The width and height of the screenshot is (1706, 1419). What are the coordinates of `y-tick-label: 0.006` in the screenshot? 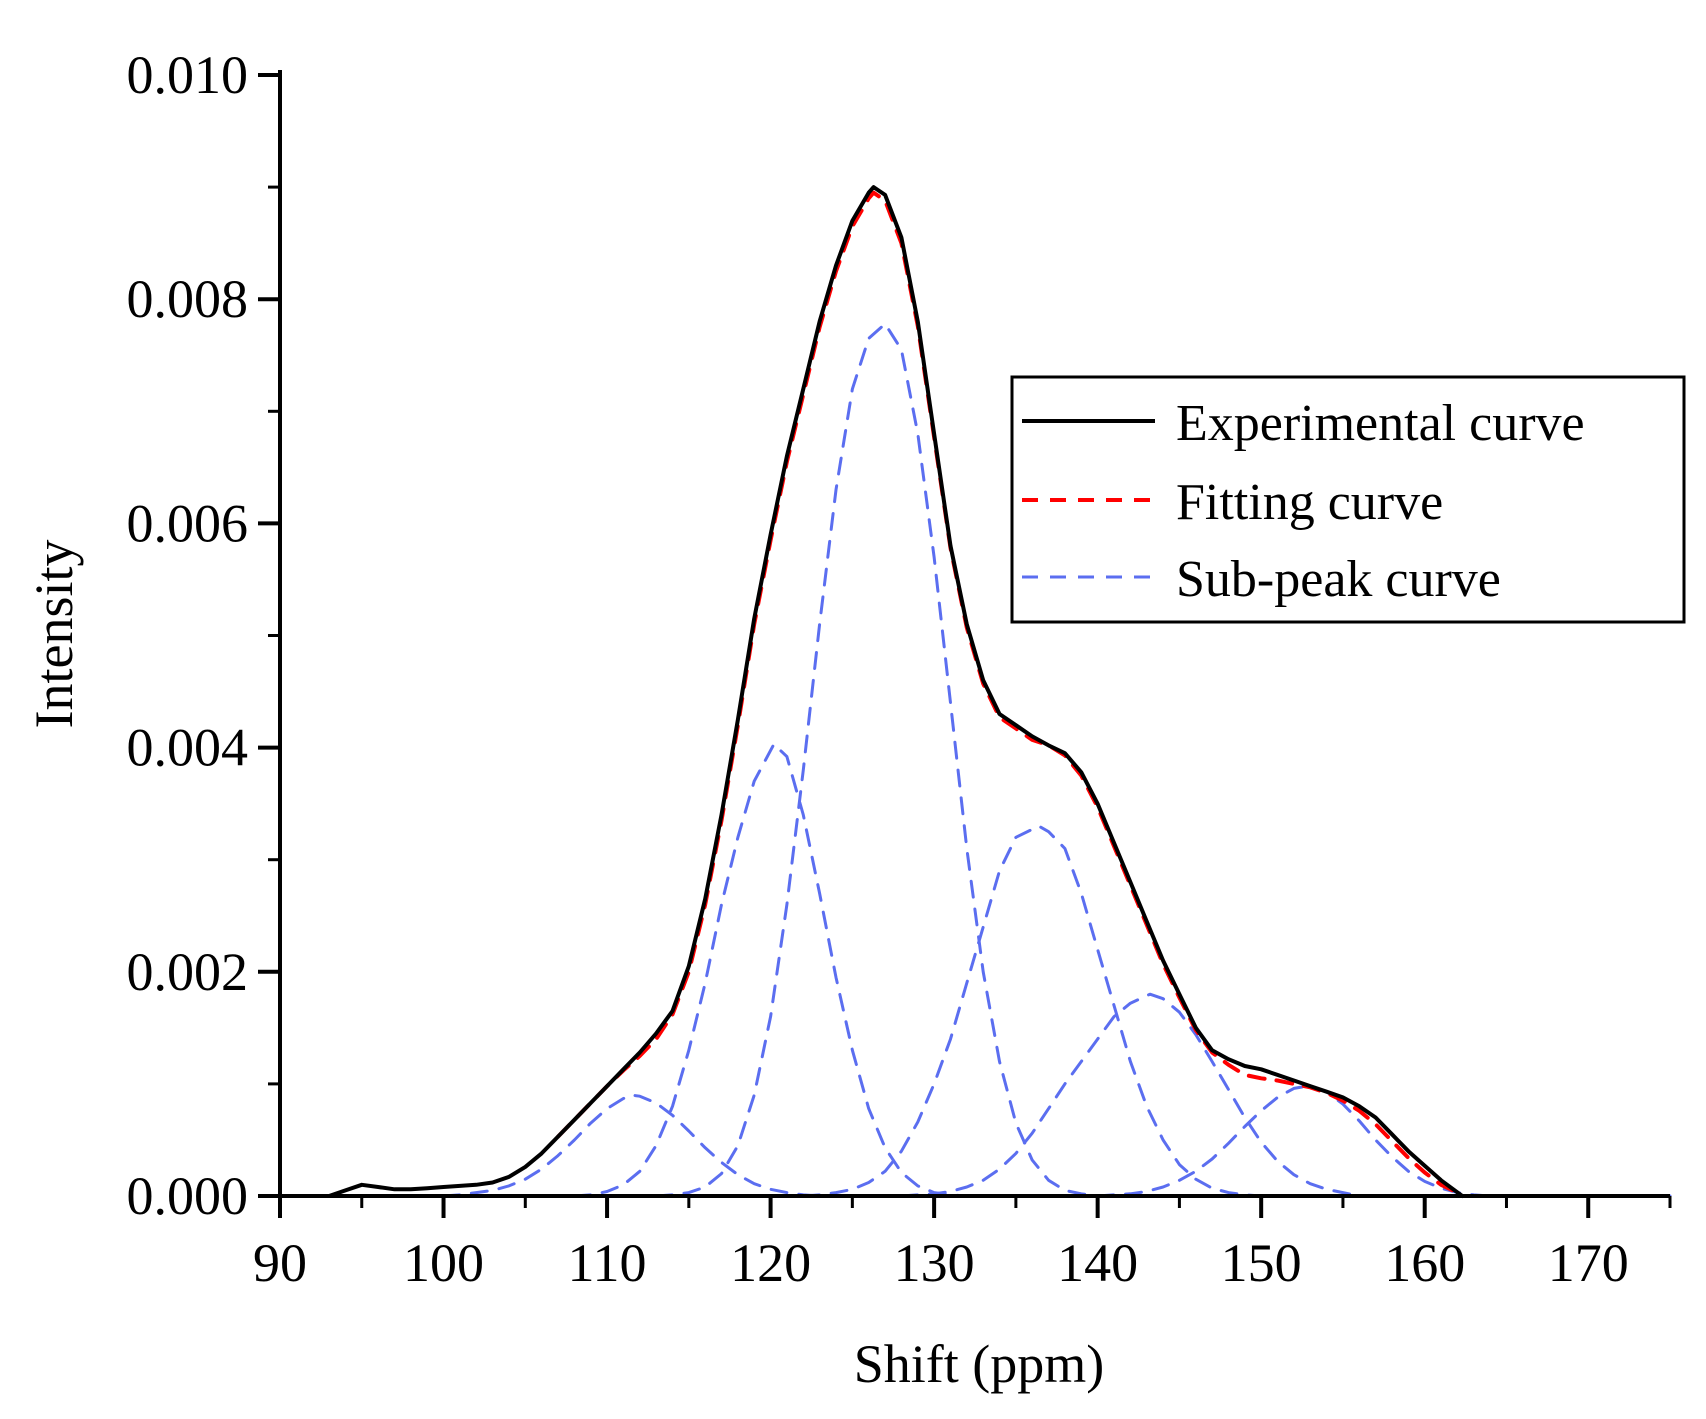 It's located at (188, 523).